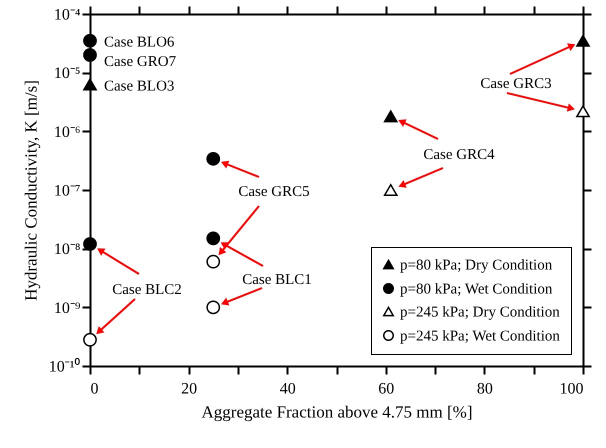  I want to click on x-axis-title: Aggregate Fraction above 4.75 mm [%], so click(337, 412).